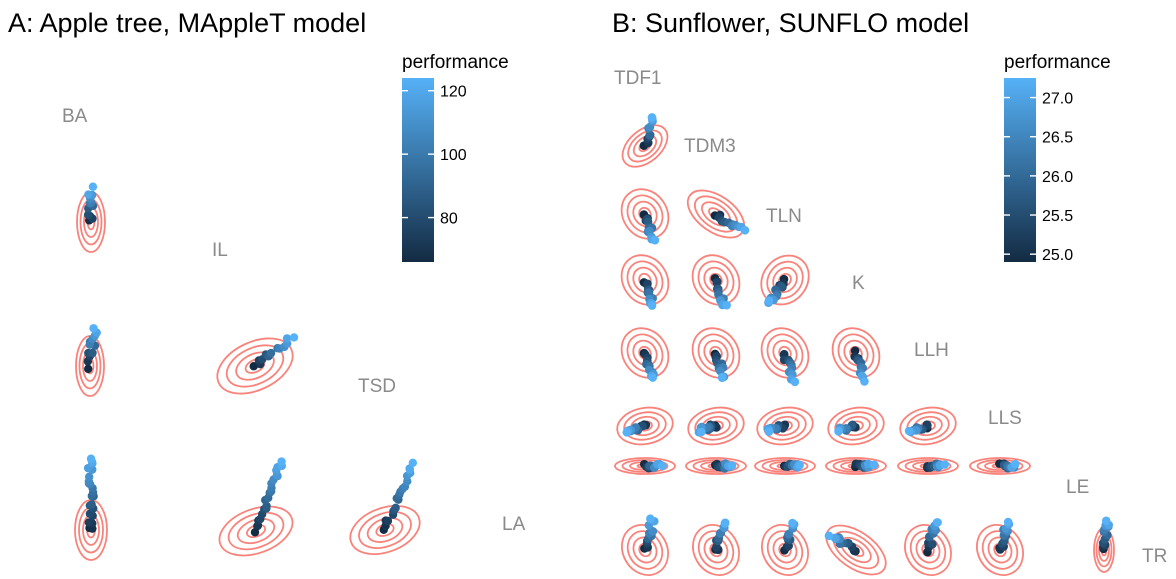  What do you see at coordinates (220, 250) in the screenshot?
I see `var-label-il: IL` at bounding box center [220, 250].